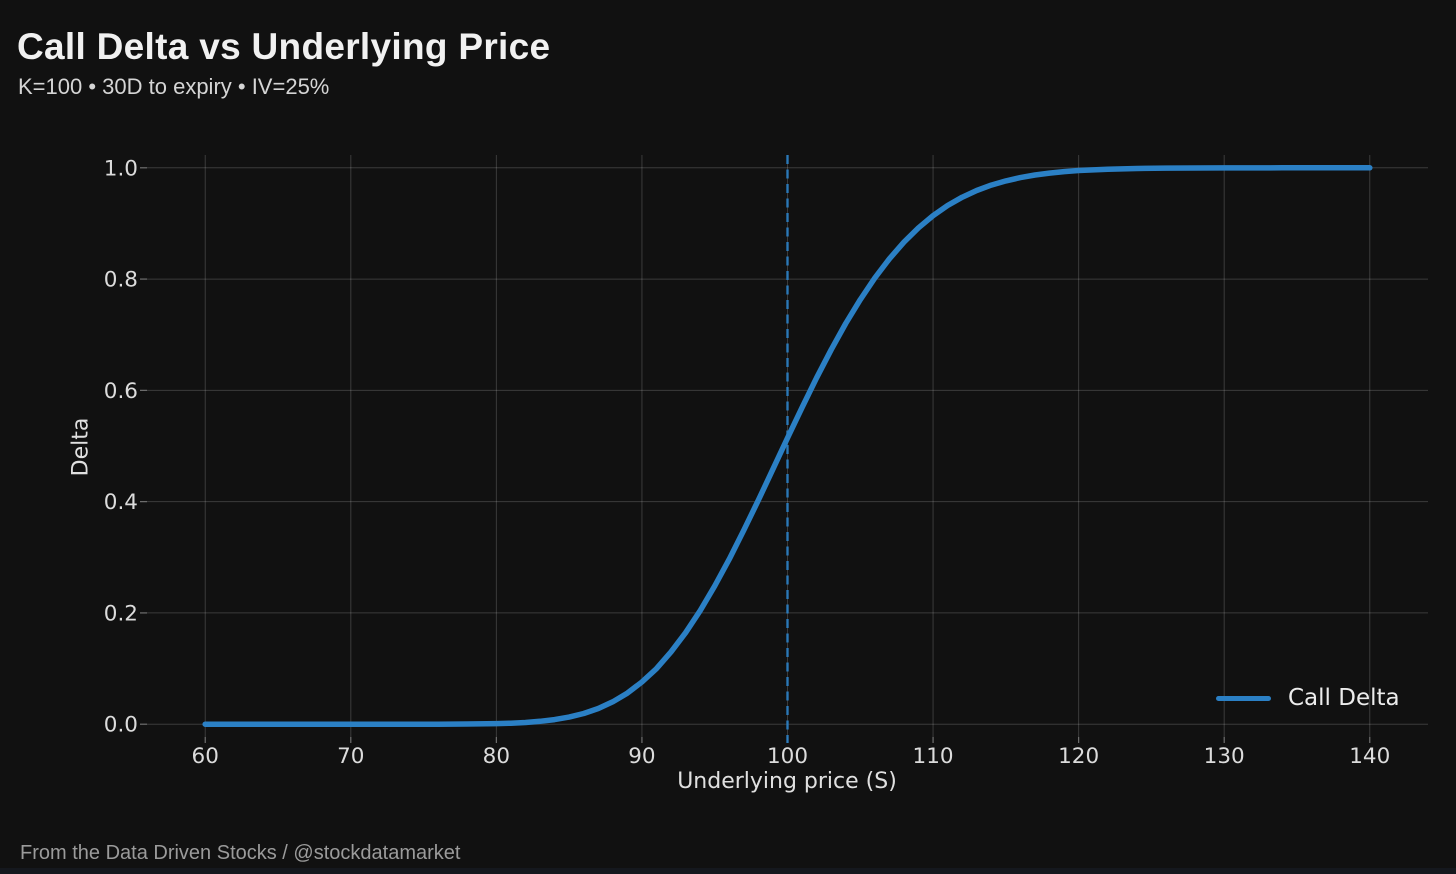 Image resolution: width=1456 pixels, height=874 pixels. I want to click on y-tick-label: 0.4, so click(121, 502).